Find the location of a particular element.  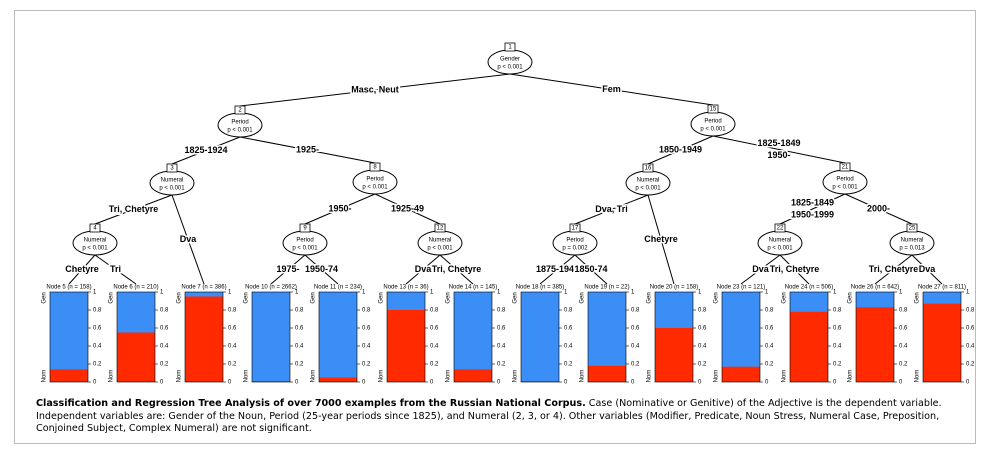

node-id: 8 is located at coordinates (375, 168).